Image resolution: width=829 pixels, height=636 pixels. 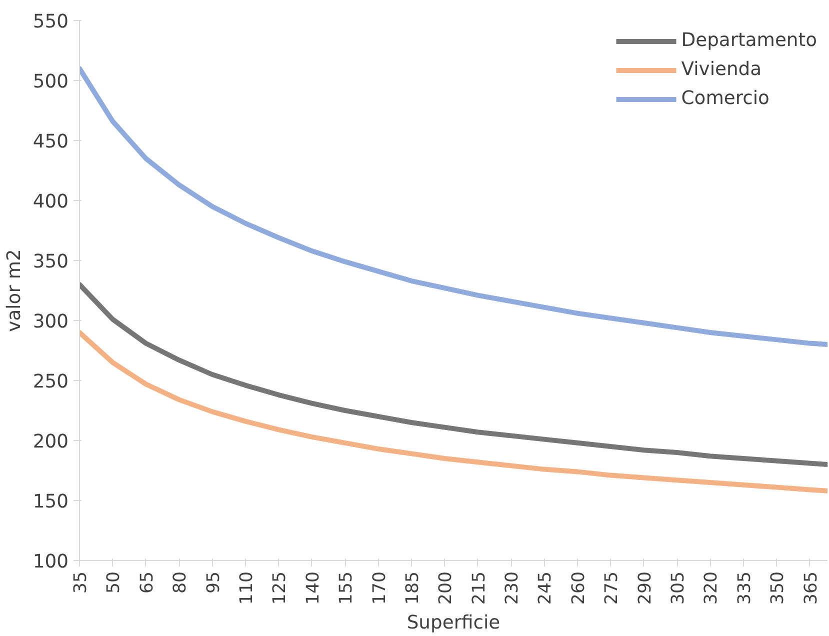 What do you see at coordinates (479, 588) in the screenshot?
I see `x-tick-label: 215` at bounding box center [479, 588].